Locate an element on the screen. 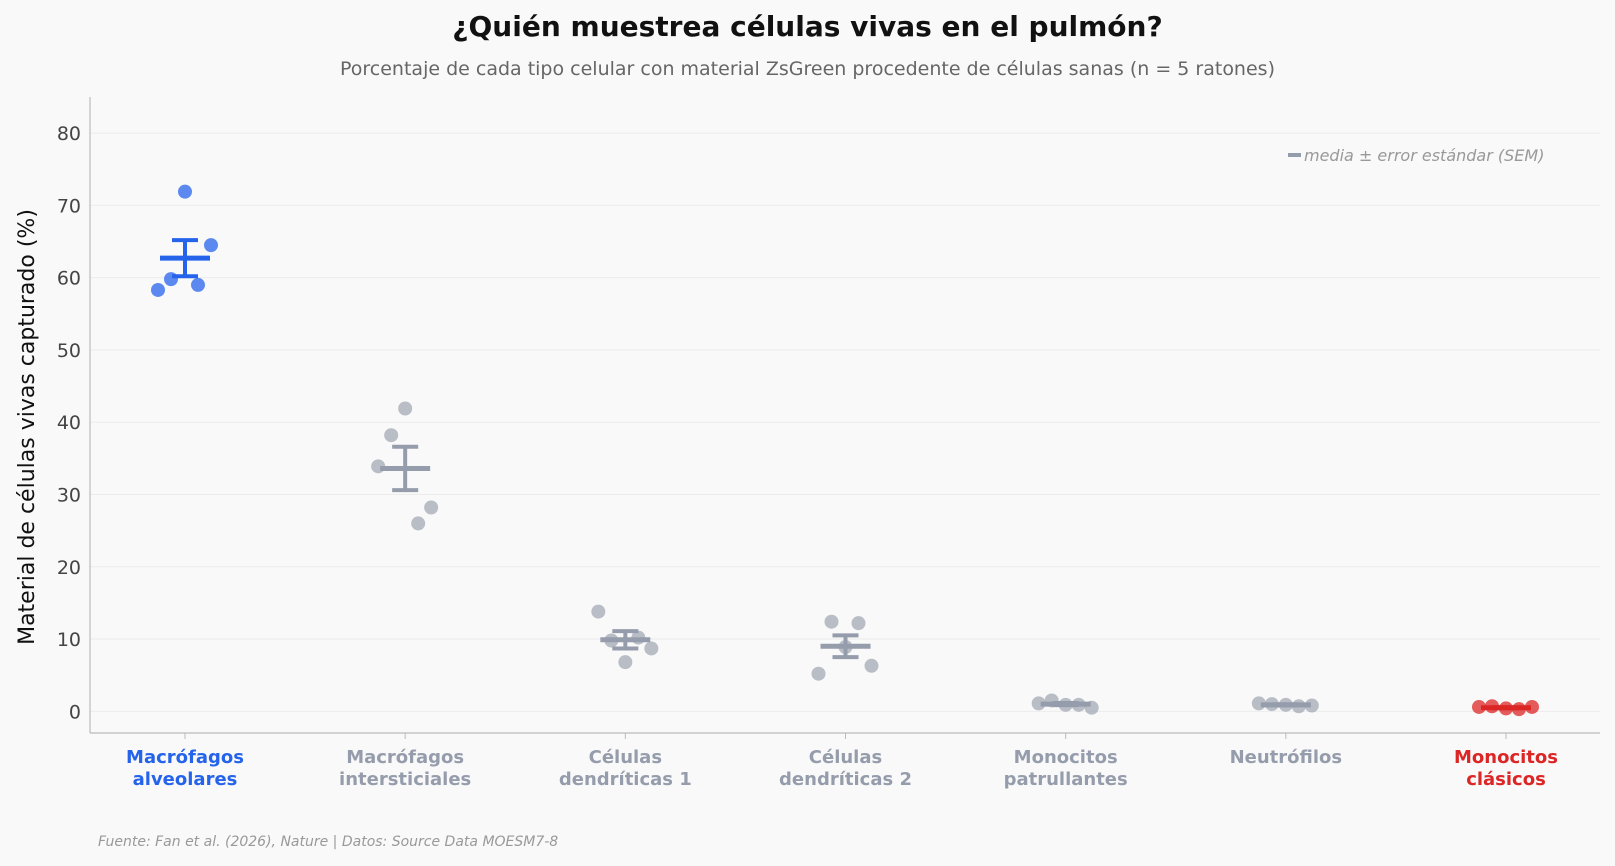  category-label: clásicos is located at coordinates (1506, 779).